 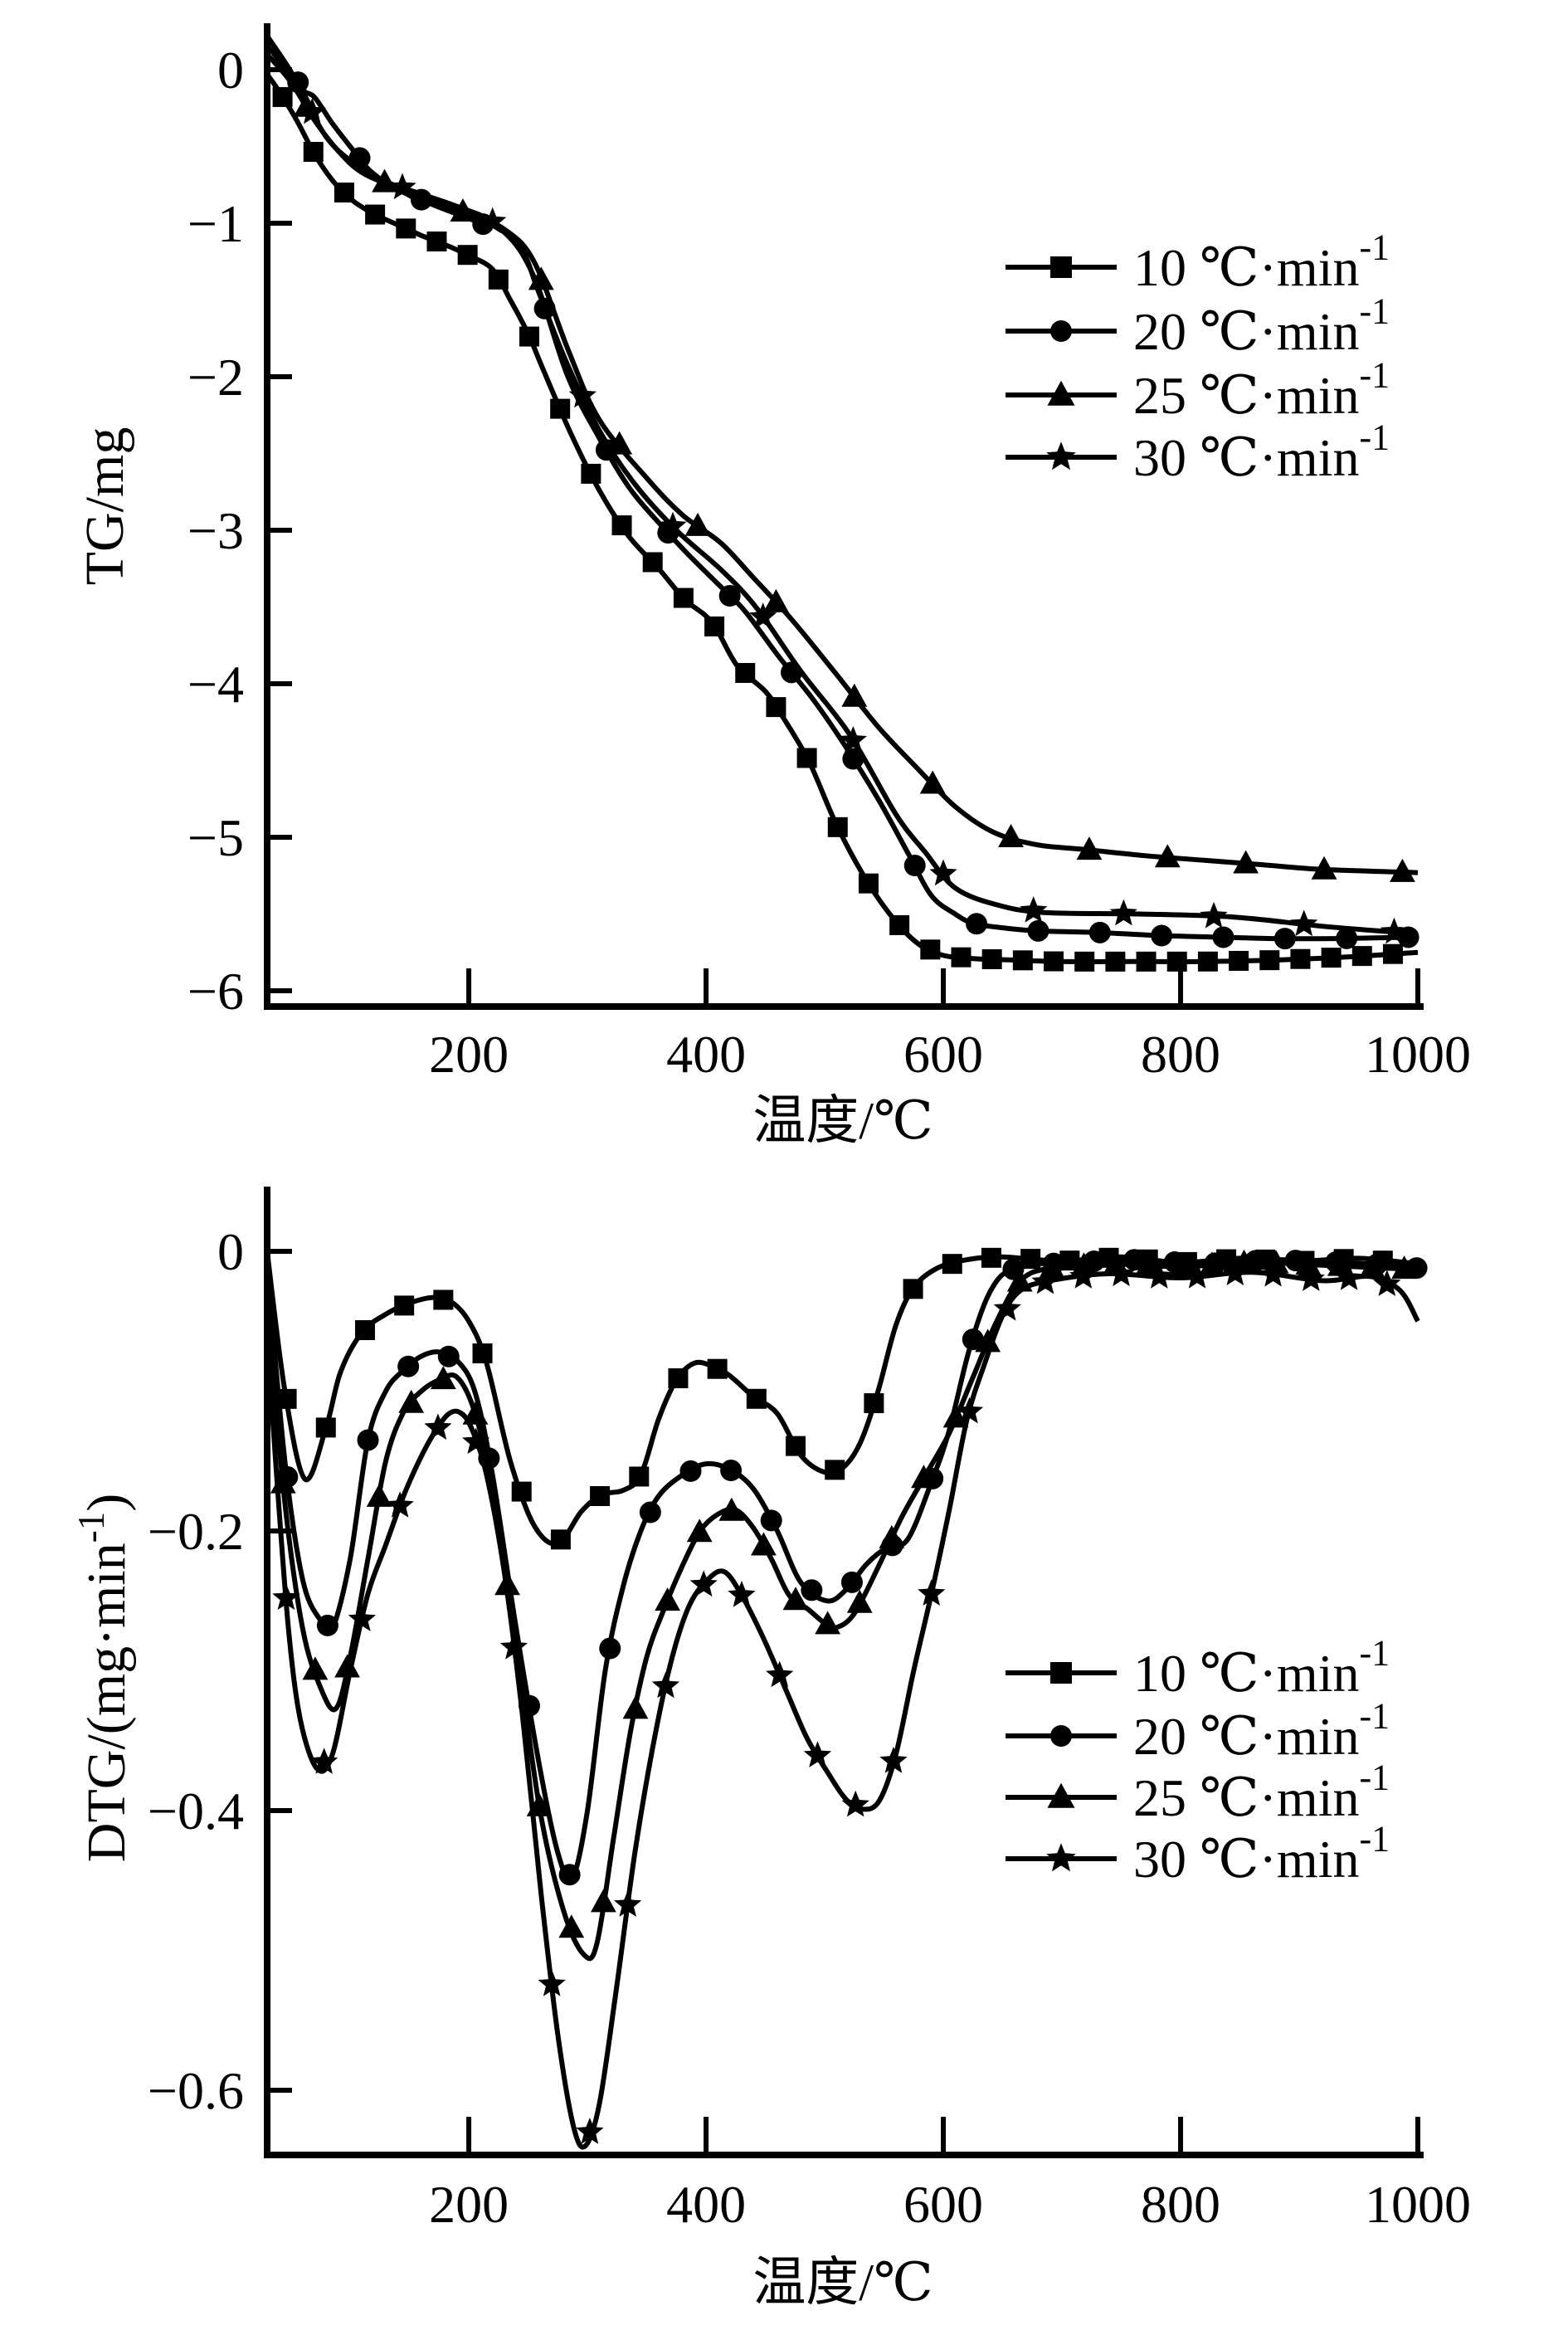 What do you see at coordinates (1061, 1736) in the screenshot?
I see `legend-marker-circle-icon` at bounding box center [1061, 1736].